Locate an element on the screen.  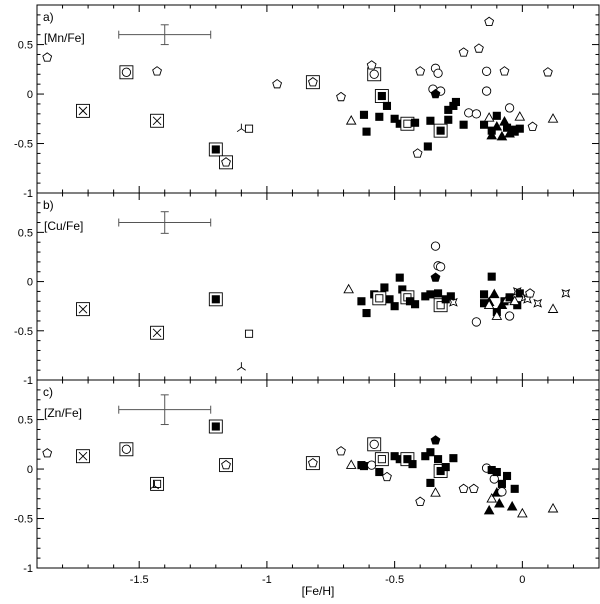
panel-b-letter: b) is located at coordinates (48, 205).